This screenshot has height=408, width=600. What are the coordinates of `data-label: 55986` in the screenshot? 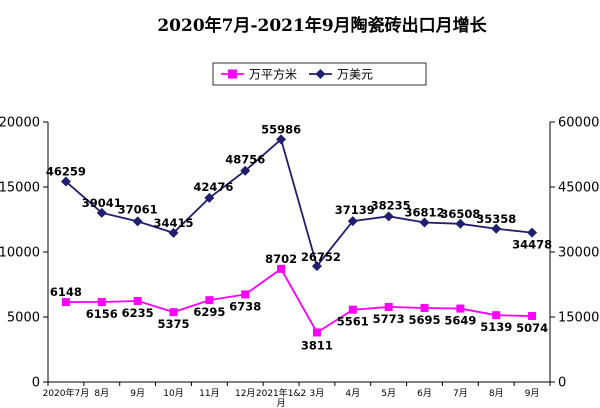 It's located at (281, 129).